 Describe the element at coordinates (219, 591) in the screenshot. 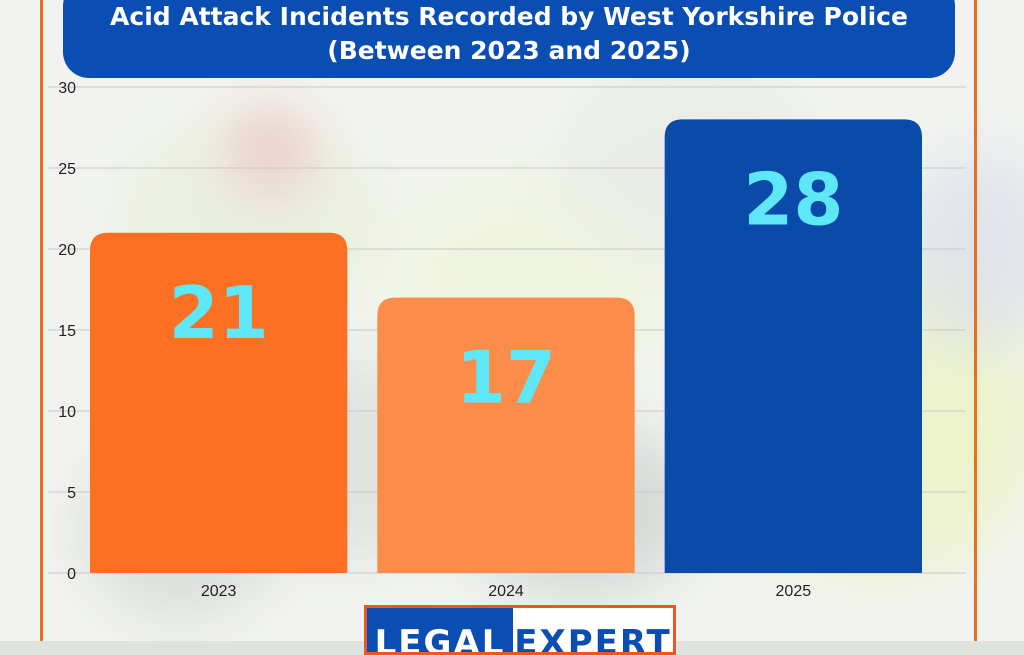

I see `x-tick-label: 2023` at that location.